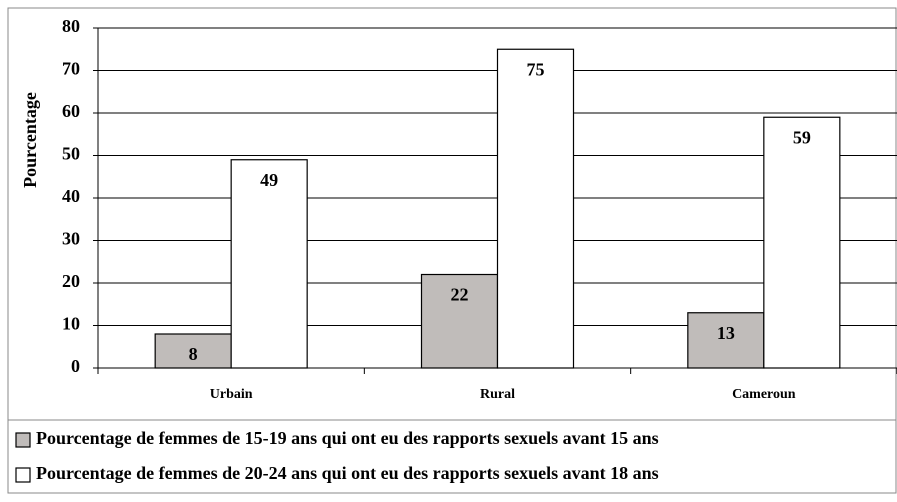  I want to click on value-label: 22, so click(460, 295).